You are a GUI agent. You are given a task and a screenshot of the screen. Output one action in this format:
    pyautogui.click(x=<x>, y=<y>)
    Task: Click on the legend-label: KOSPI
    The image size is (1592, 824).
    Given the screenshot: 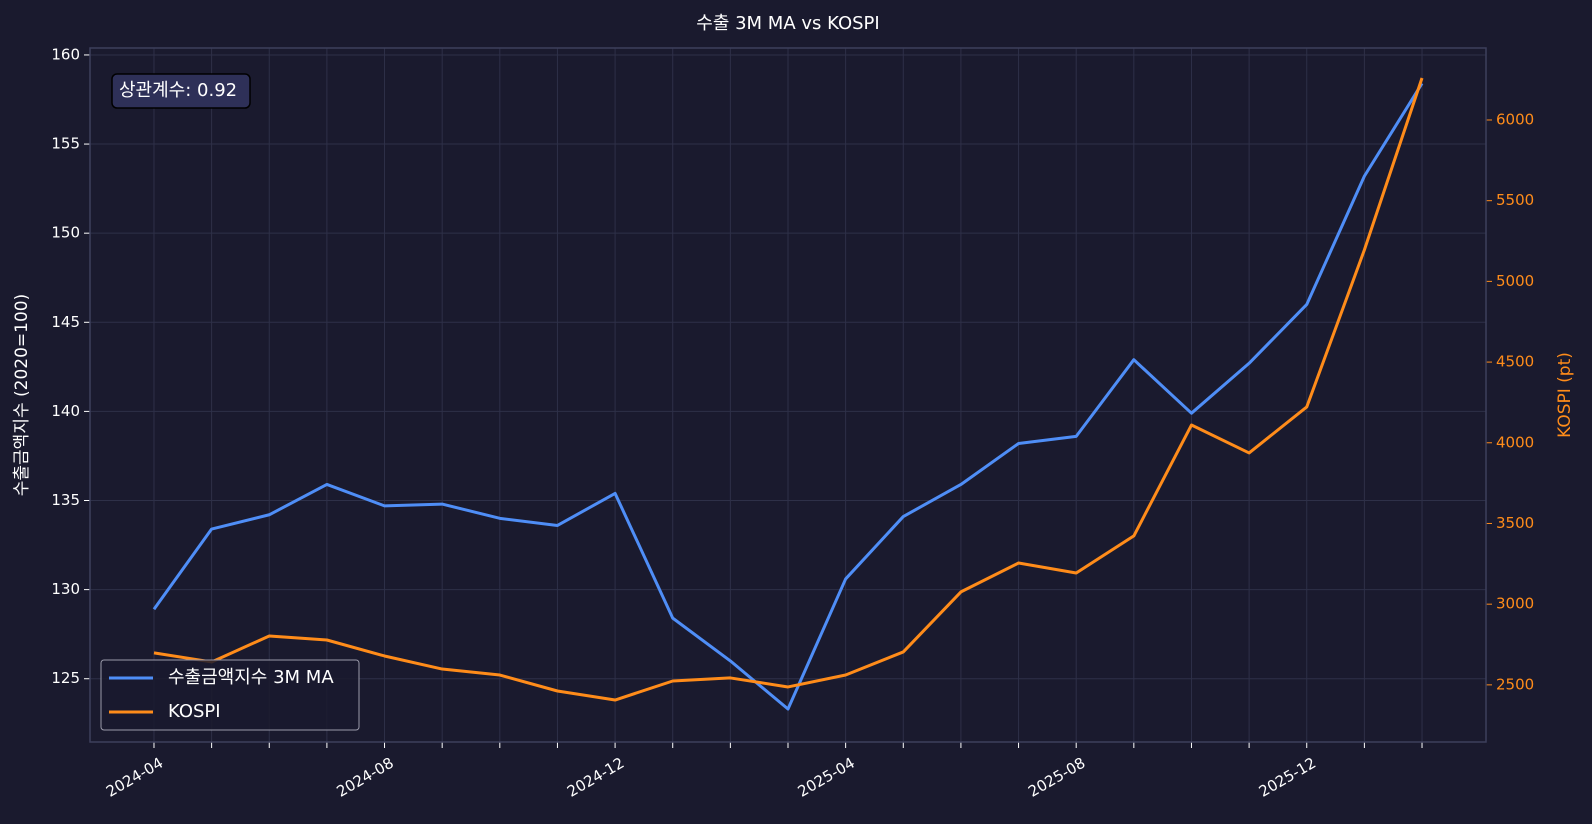 What is the action you would take?
    pyautogui.click(x=194, y=711)
    